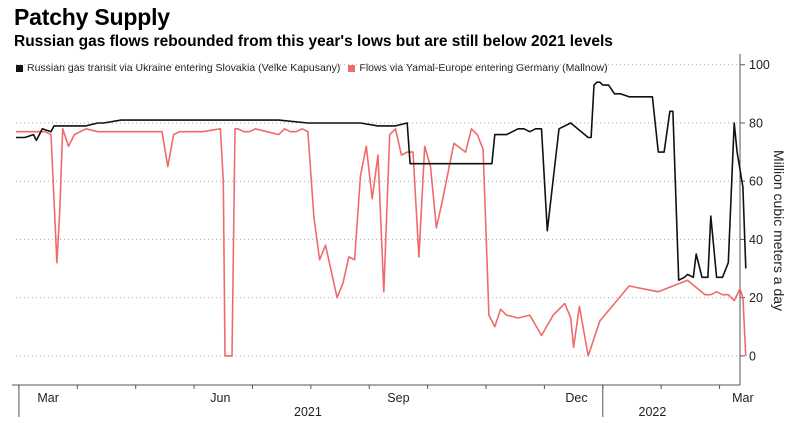 This screenshot has height=423, width=794. Describe the element at coordinates (576, 398) in the screenshot. I see `xtick-label-3: Dec` at that location.